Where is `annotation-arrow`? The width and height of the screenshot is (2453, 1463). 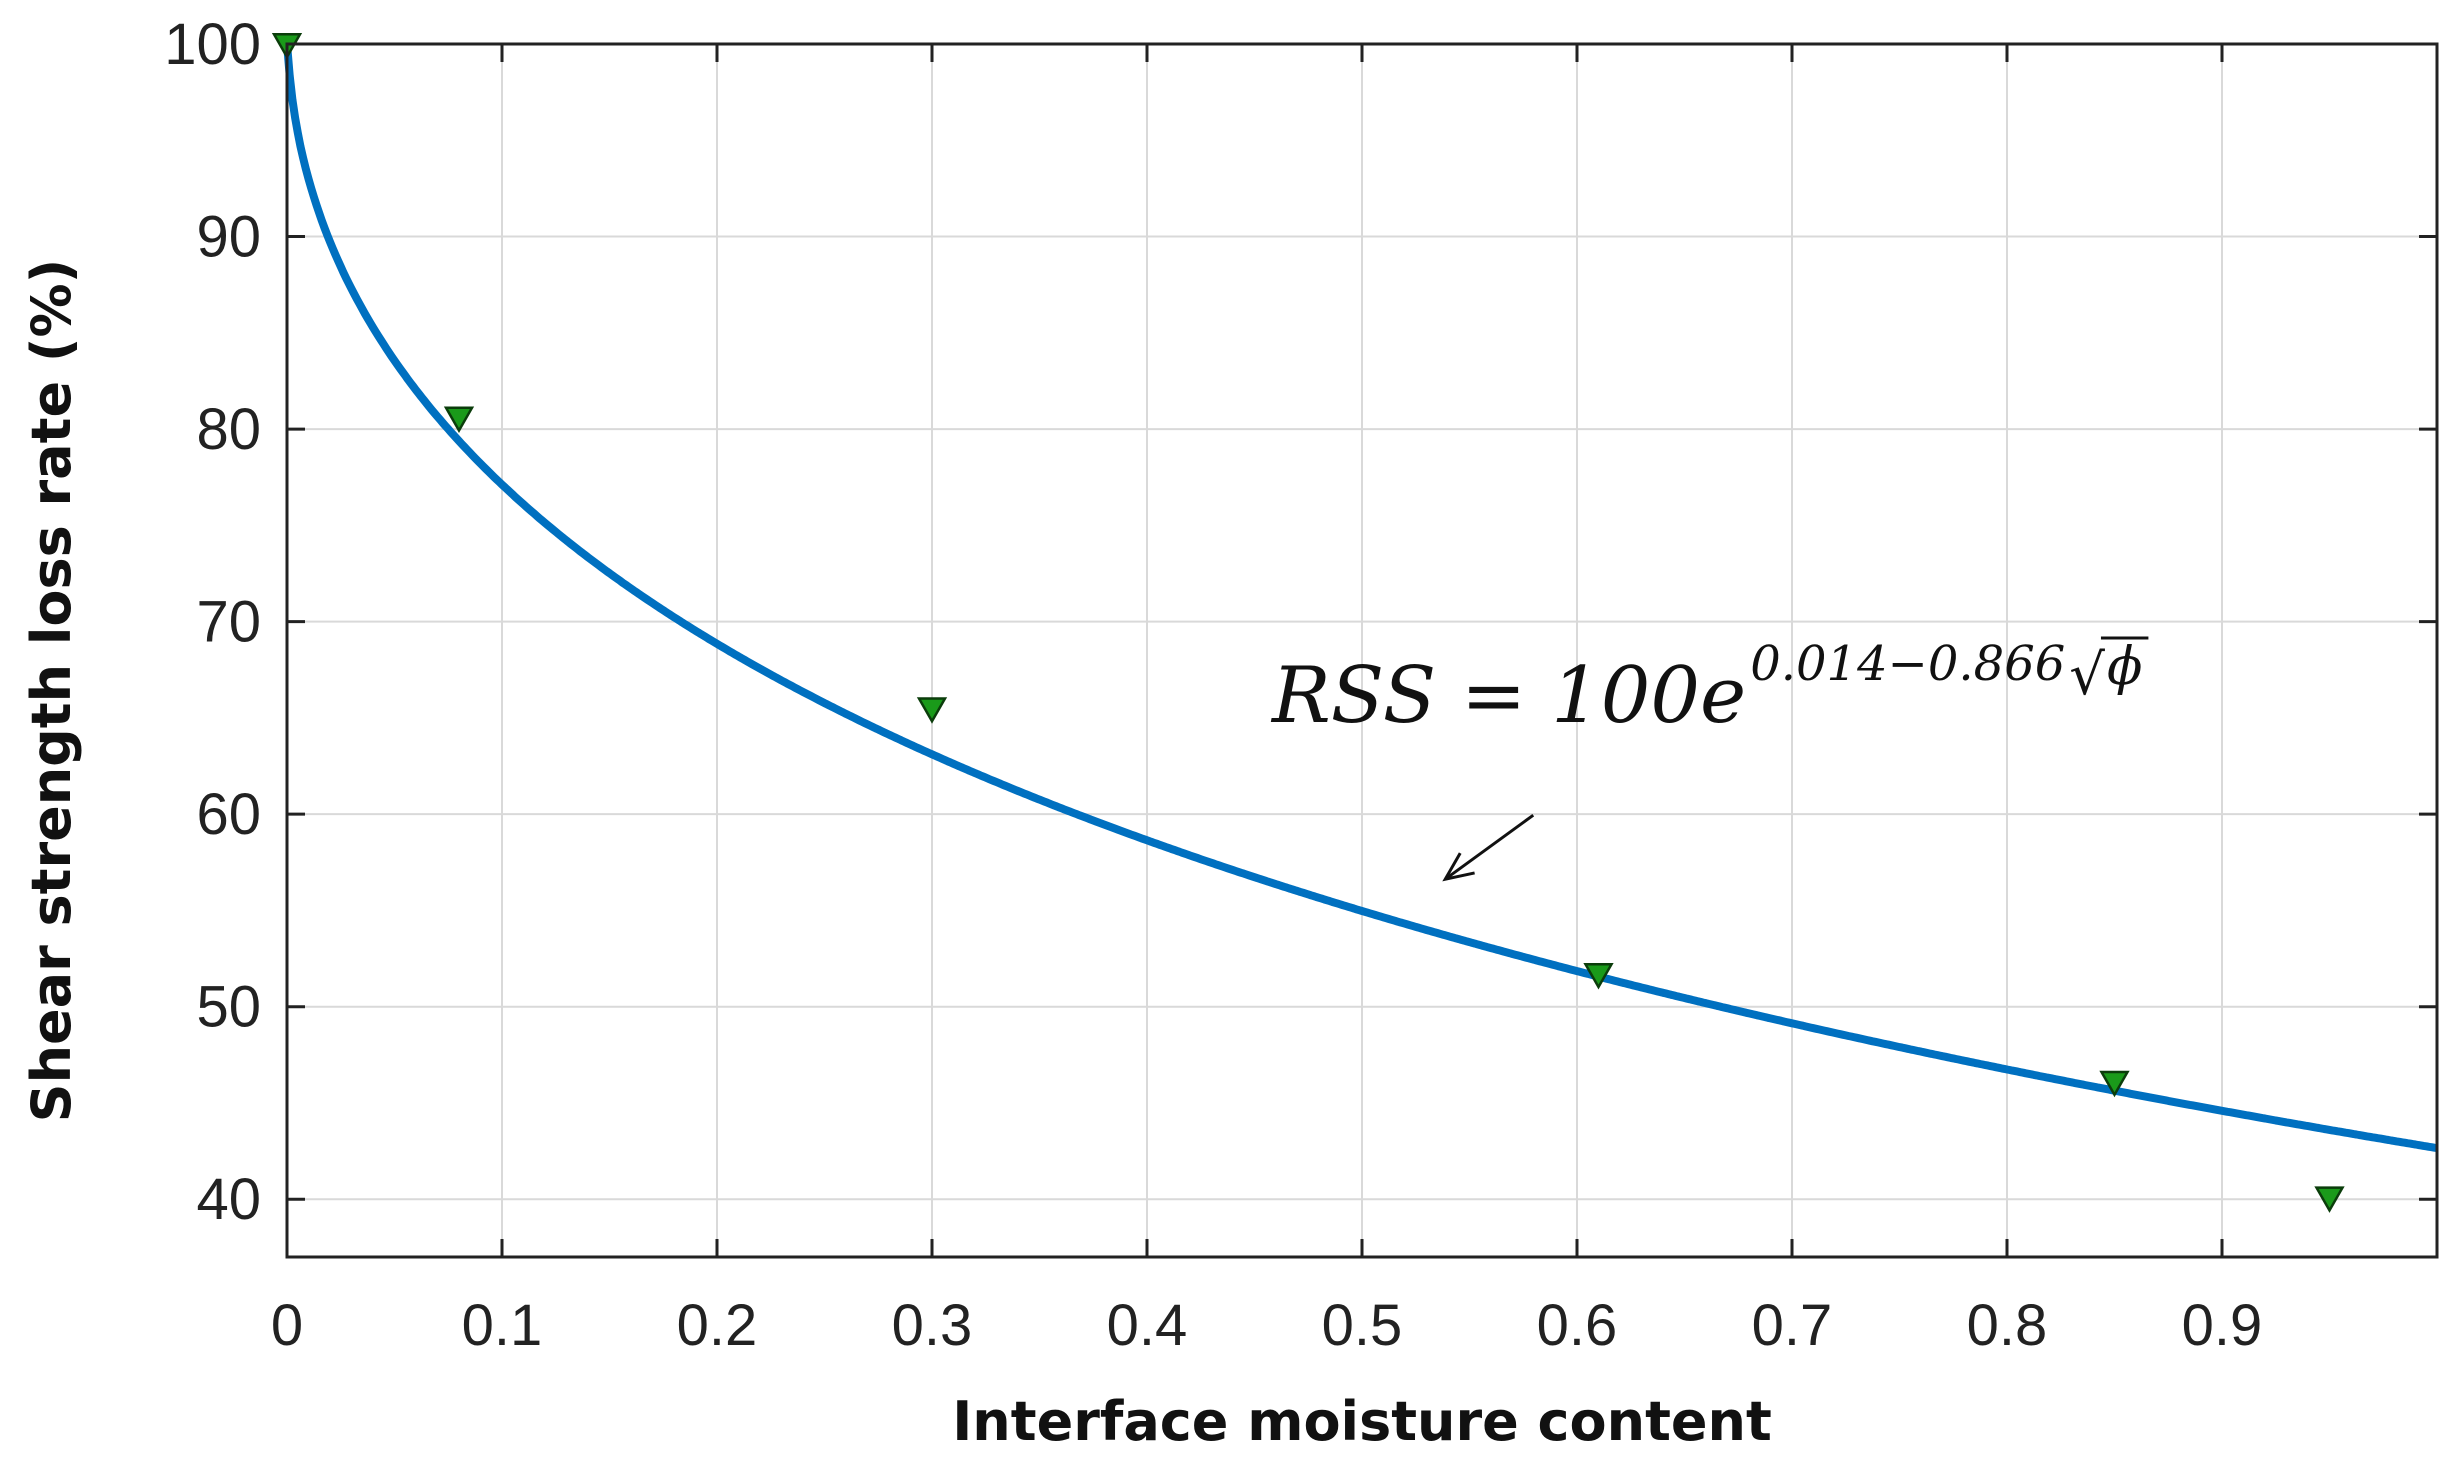
annotation-arrow is located at coordinates (1488, 847).